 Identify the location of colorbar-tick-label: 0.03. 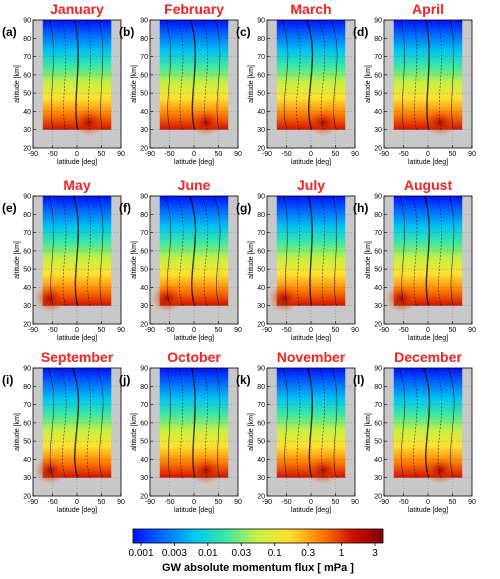
(242, 553).